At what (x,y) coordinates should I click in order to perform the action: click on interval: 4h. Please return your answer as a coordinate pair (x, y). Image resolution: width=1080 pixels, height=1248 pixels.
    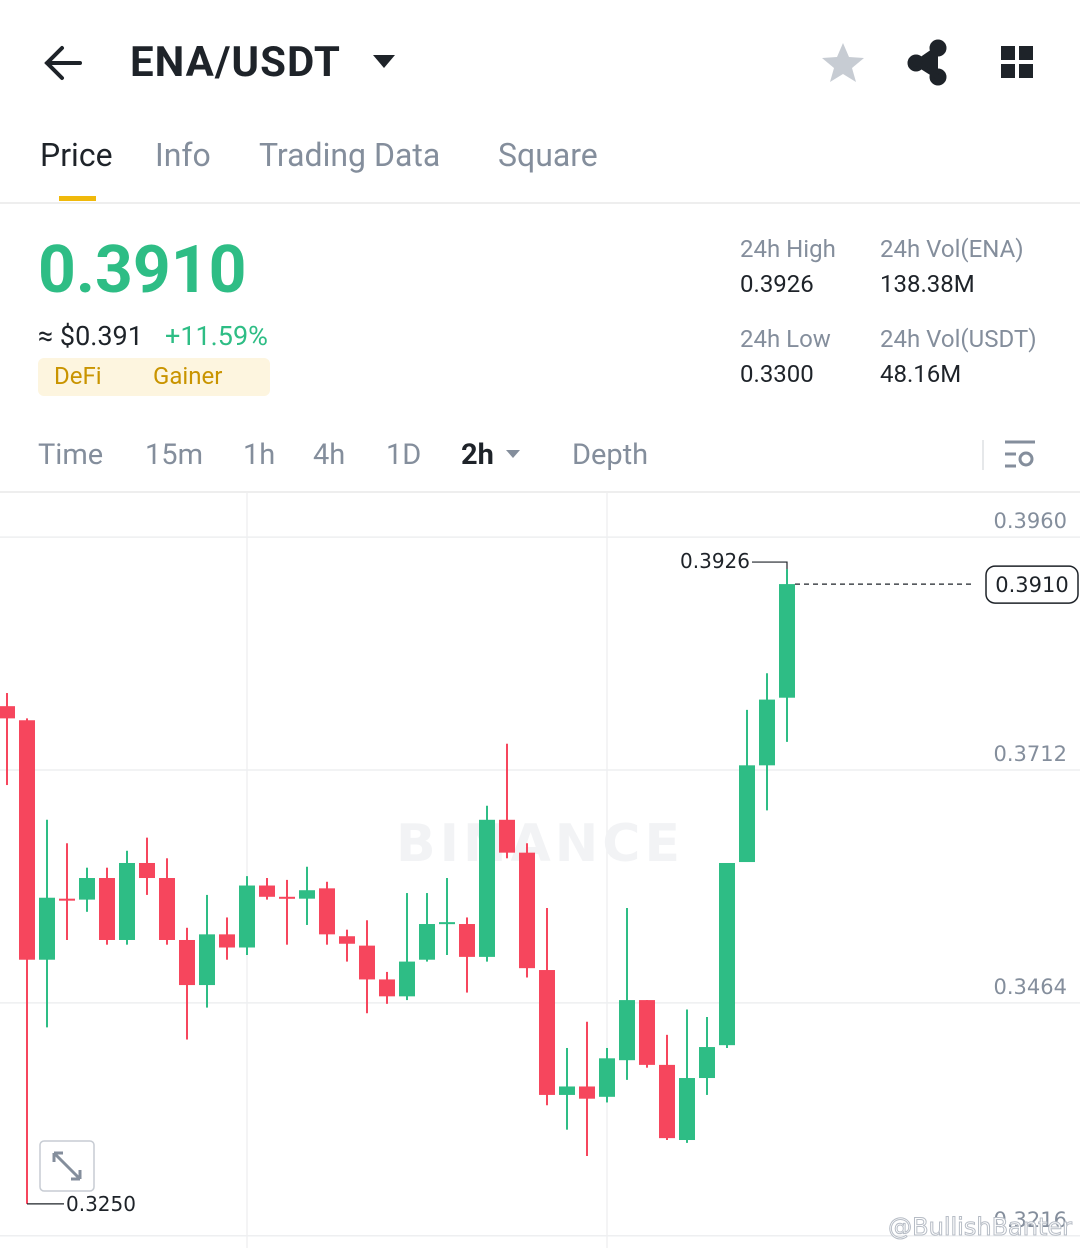
    Looking at the image, I should click on (329, 455).